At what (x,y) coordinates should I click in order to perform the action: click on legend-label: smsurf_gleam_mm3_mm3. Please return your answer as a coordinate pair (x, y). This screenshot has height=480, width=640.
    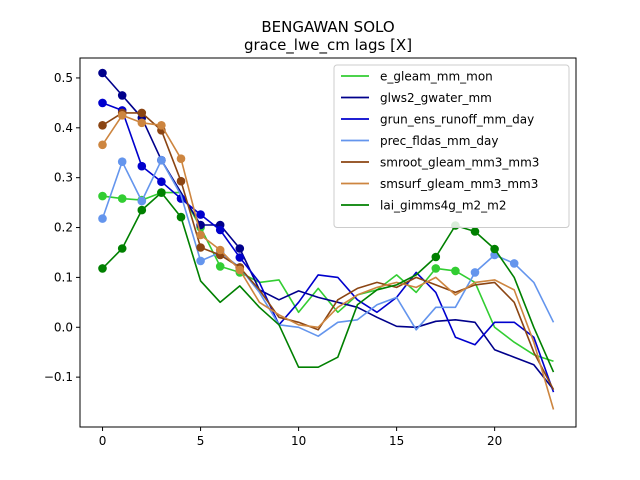
    Looking at the image, I should click on (459, 184).